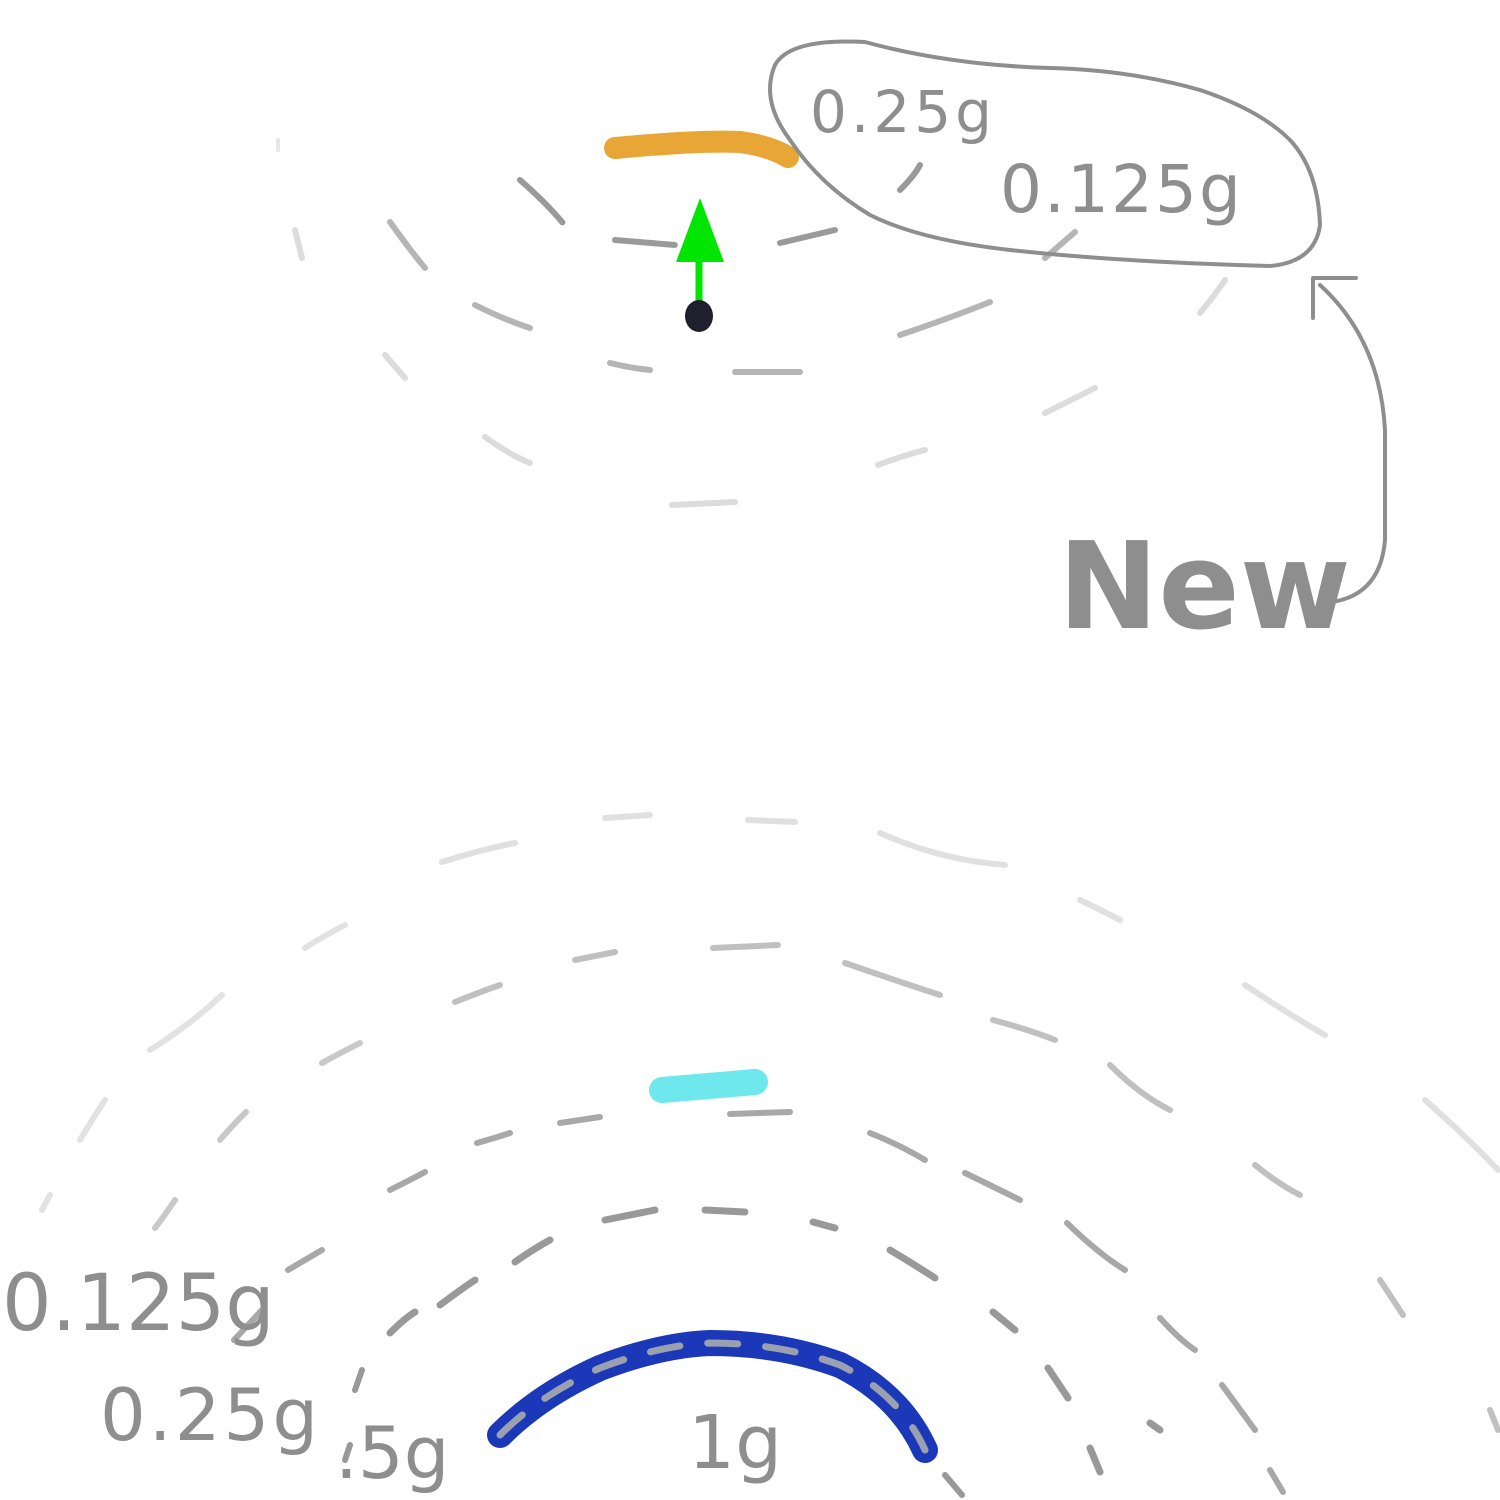 The image size is (1500, 1500). I want to click on label-05g: .5g, so click(392, 1453).